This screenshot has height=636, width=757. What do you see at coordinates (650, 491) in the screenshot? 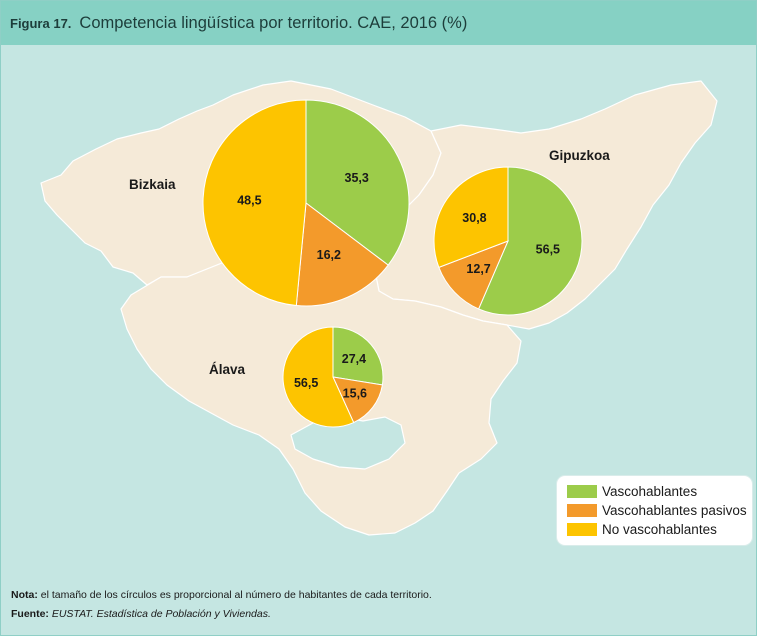
I see `legend-label-vascohablantes: Vascohablantes` at bounding box center [650, 491].